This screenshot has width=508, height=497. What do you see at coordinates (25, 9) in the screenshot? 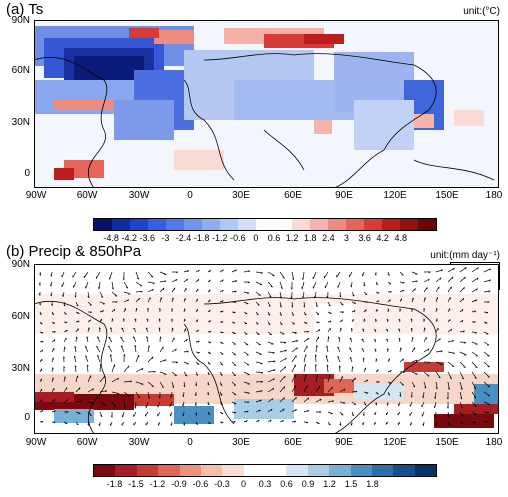
I see `panel-a-title: (a) Ts` at bounding box center [25, 9].